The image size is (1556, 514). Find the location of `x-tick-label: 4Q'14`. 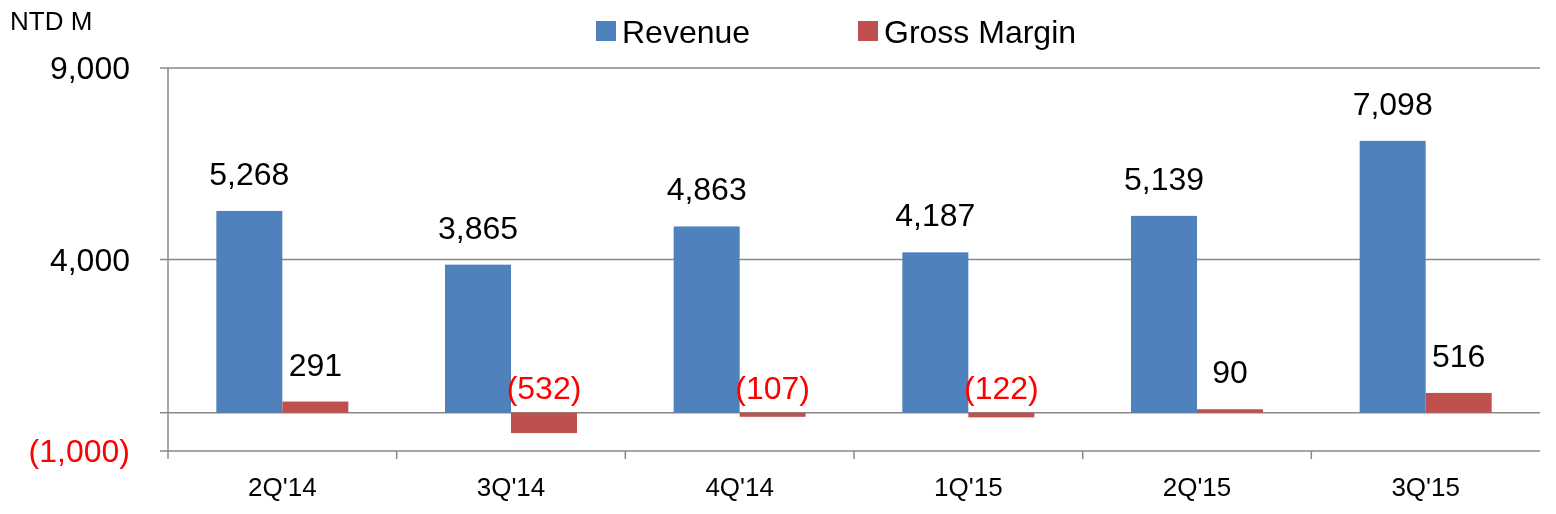

x-tick-label: 4Q'14 is located at coordinates (739, 487).